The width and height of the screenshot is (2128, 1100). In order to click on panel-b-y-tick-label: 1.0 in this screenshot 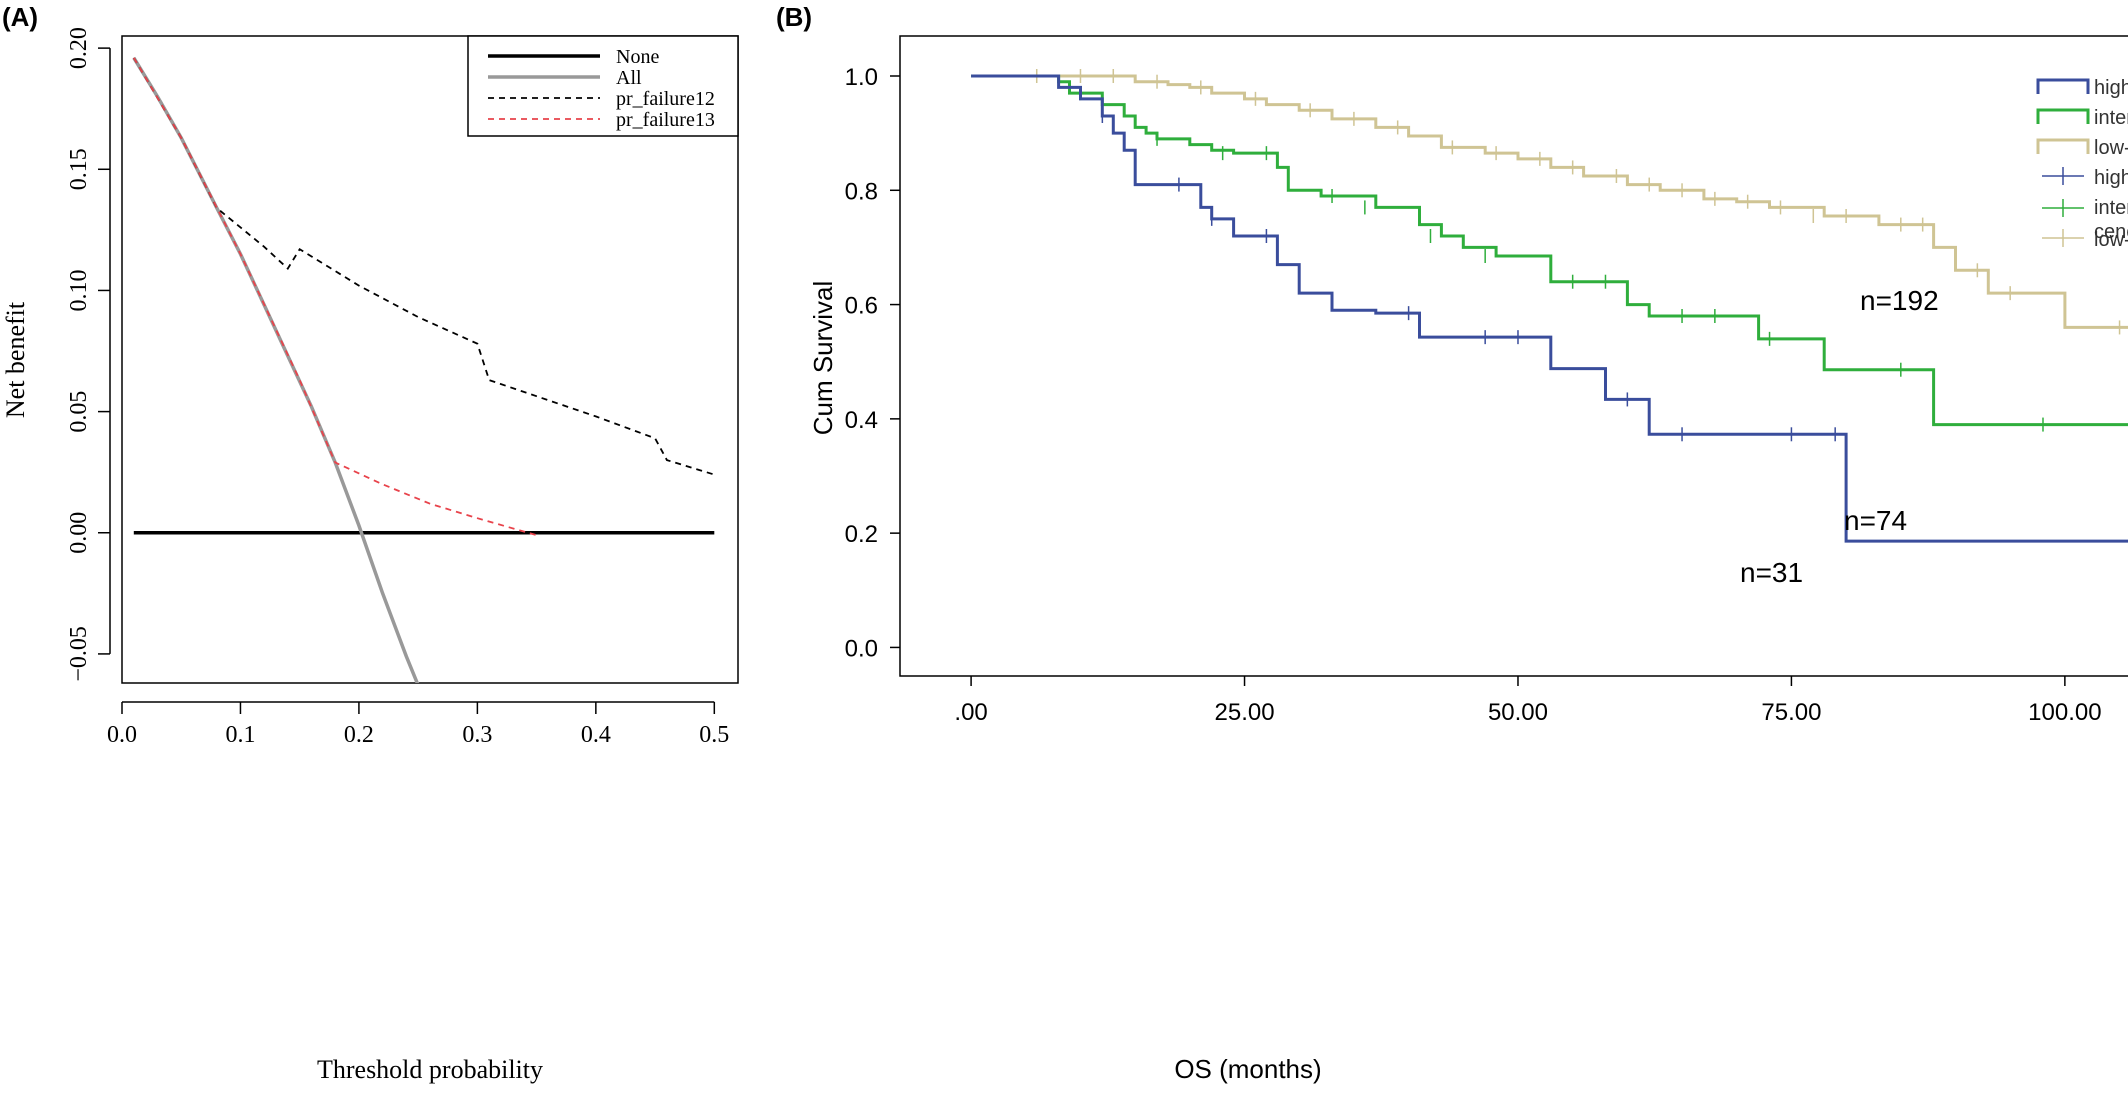, I will do `click(861, 77)`.